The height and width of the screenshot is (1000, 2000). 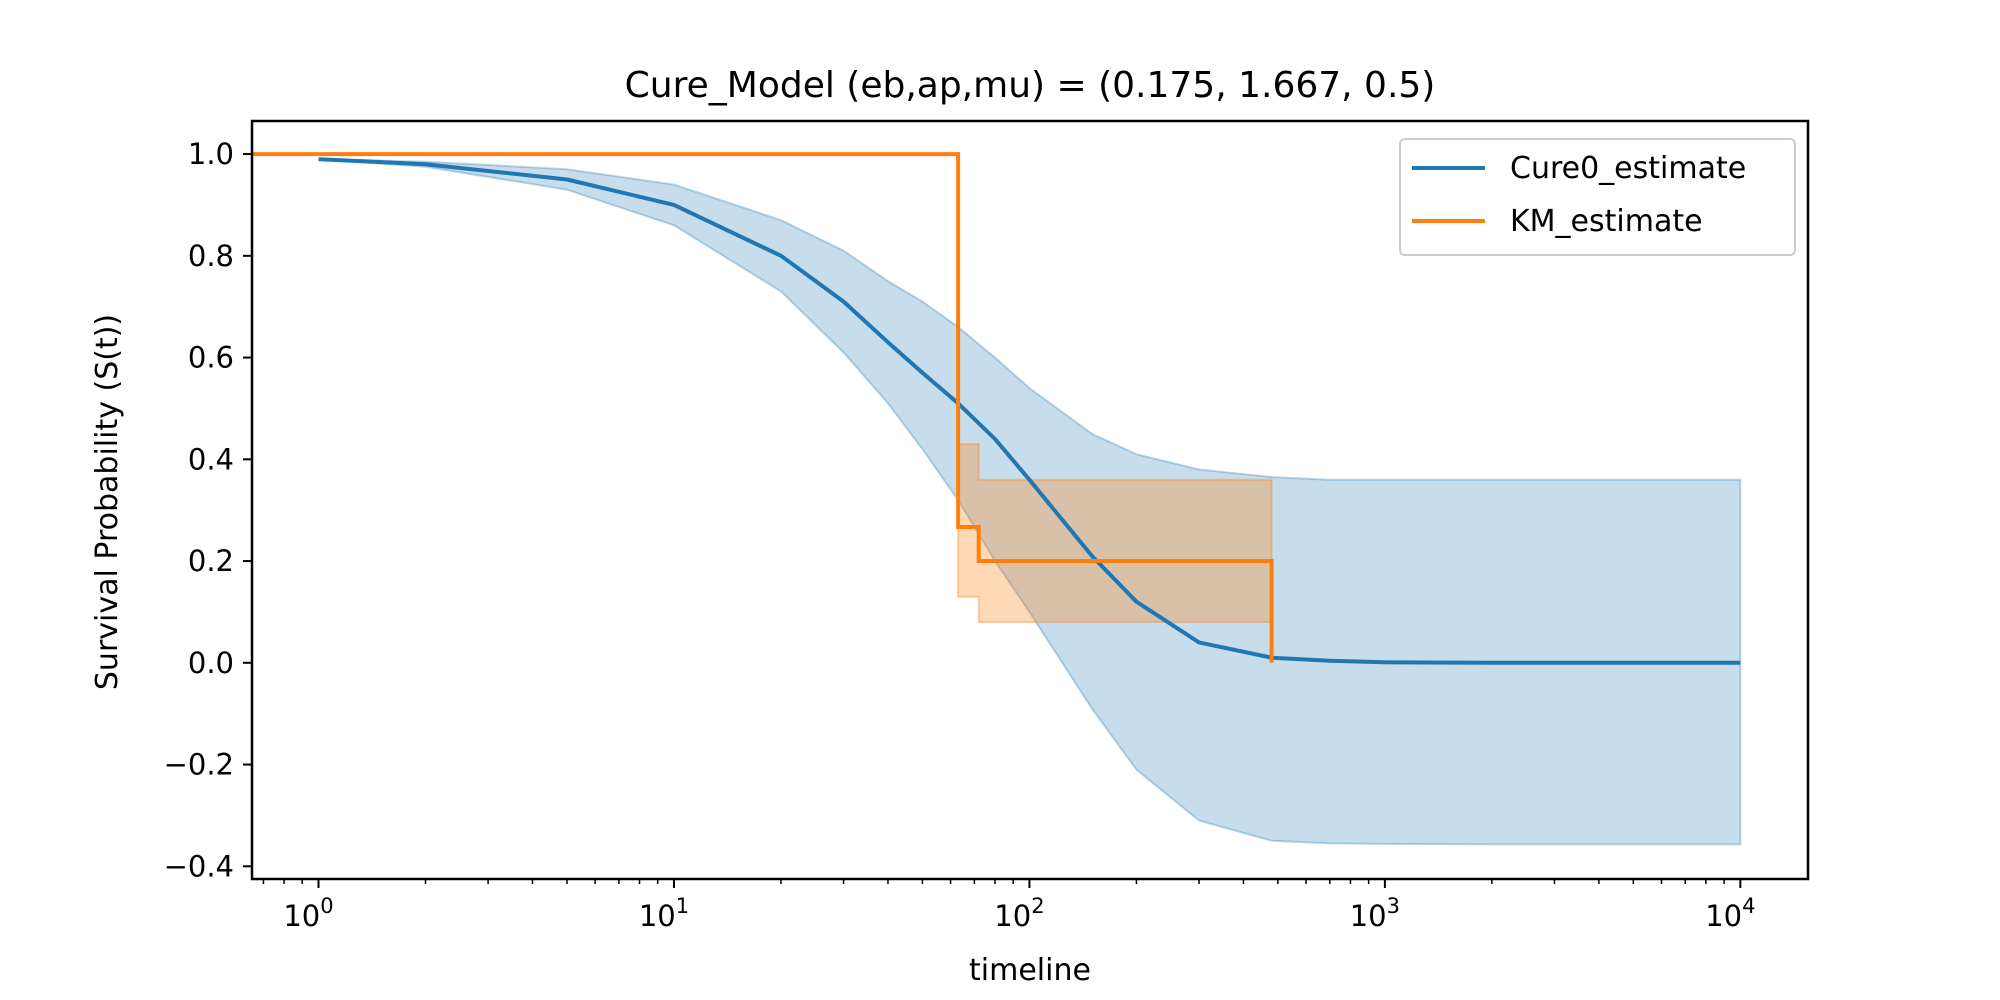 What do you see at coordinates (1730, 913) in the screenshot?
I see `x-tick-label: 10⁴` at bounding box center [1730, 913].